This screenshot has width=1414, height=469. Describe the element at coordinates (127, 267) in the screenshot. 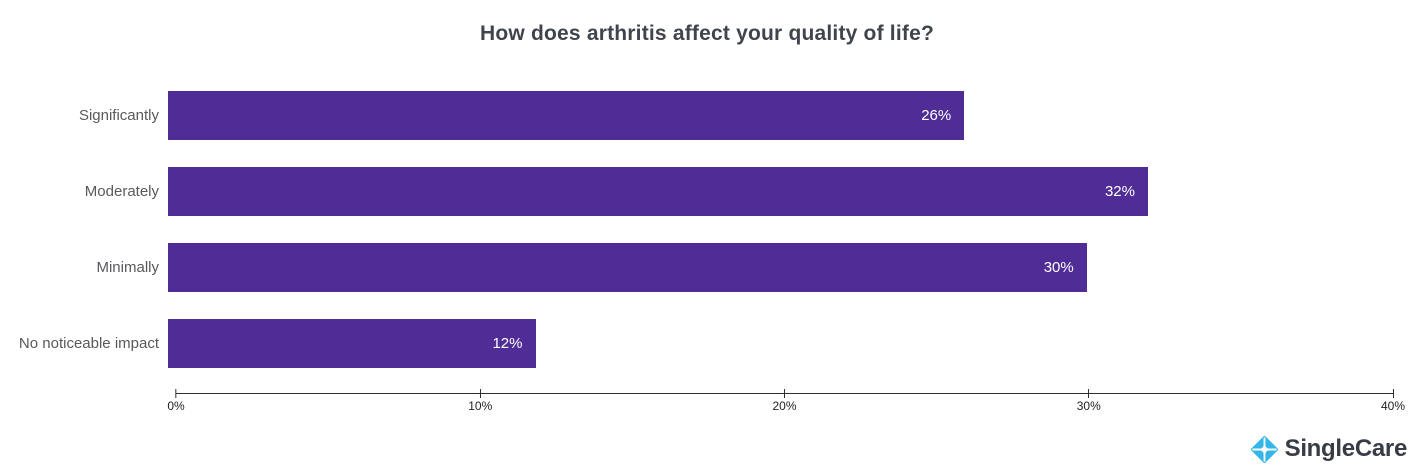

I see `category-label: Minimally` at that location.